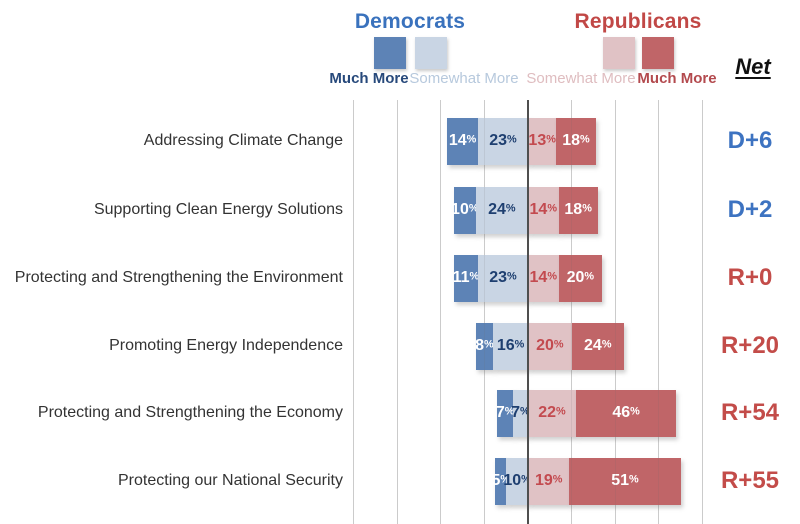 This screenshot has width=800, height=524. I want to click on bar-segment-rep-somewhat-more: 22%, so click(552, 413).